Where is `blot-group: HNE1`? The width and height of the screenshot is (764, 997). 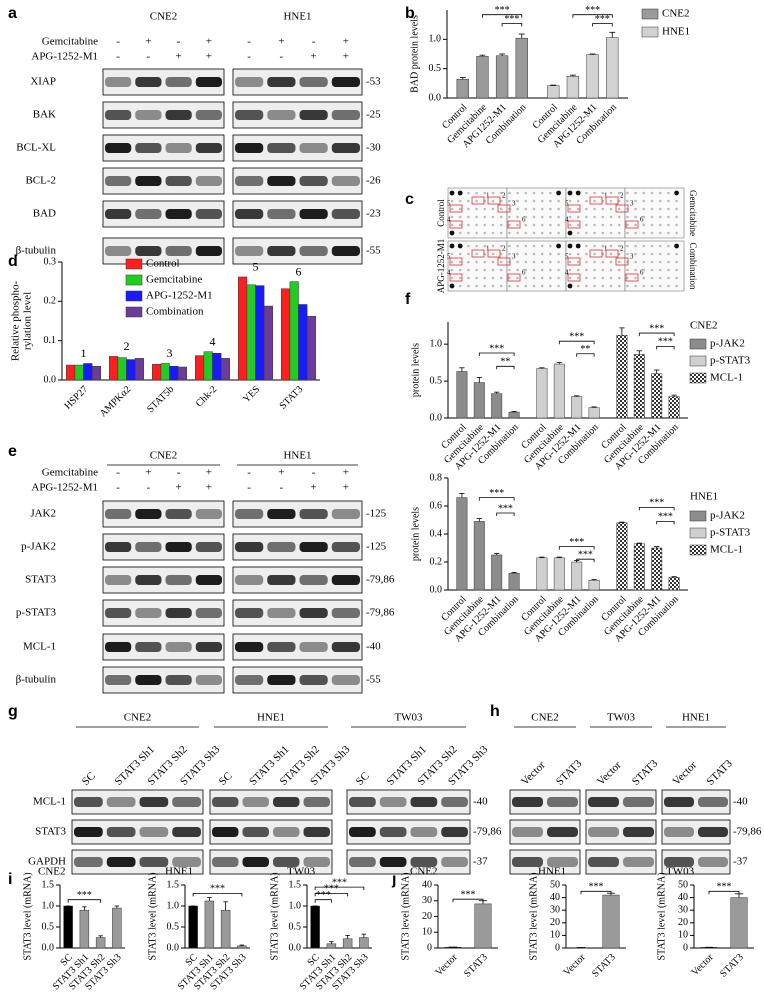
blot-group: HNE1 is located at coordinates (696, 718).